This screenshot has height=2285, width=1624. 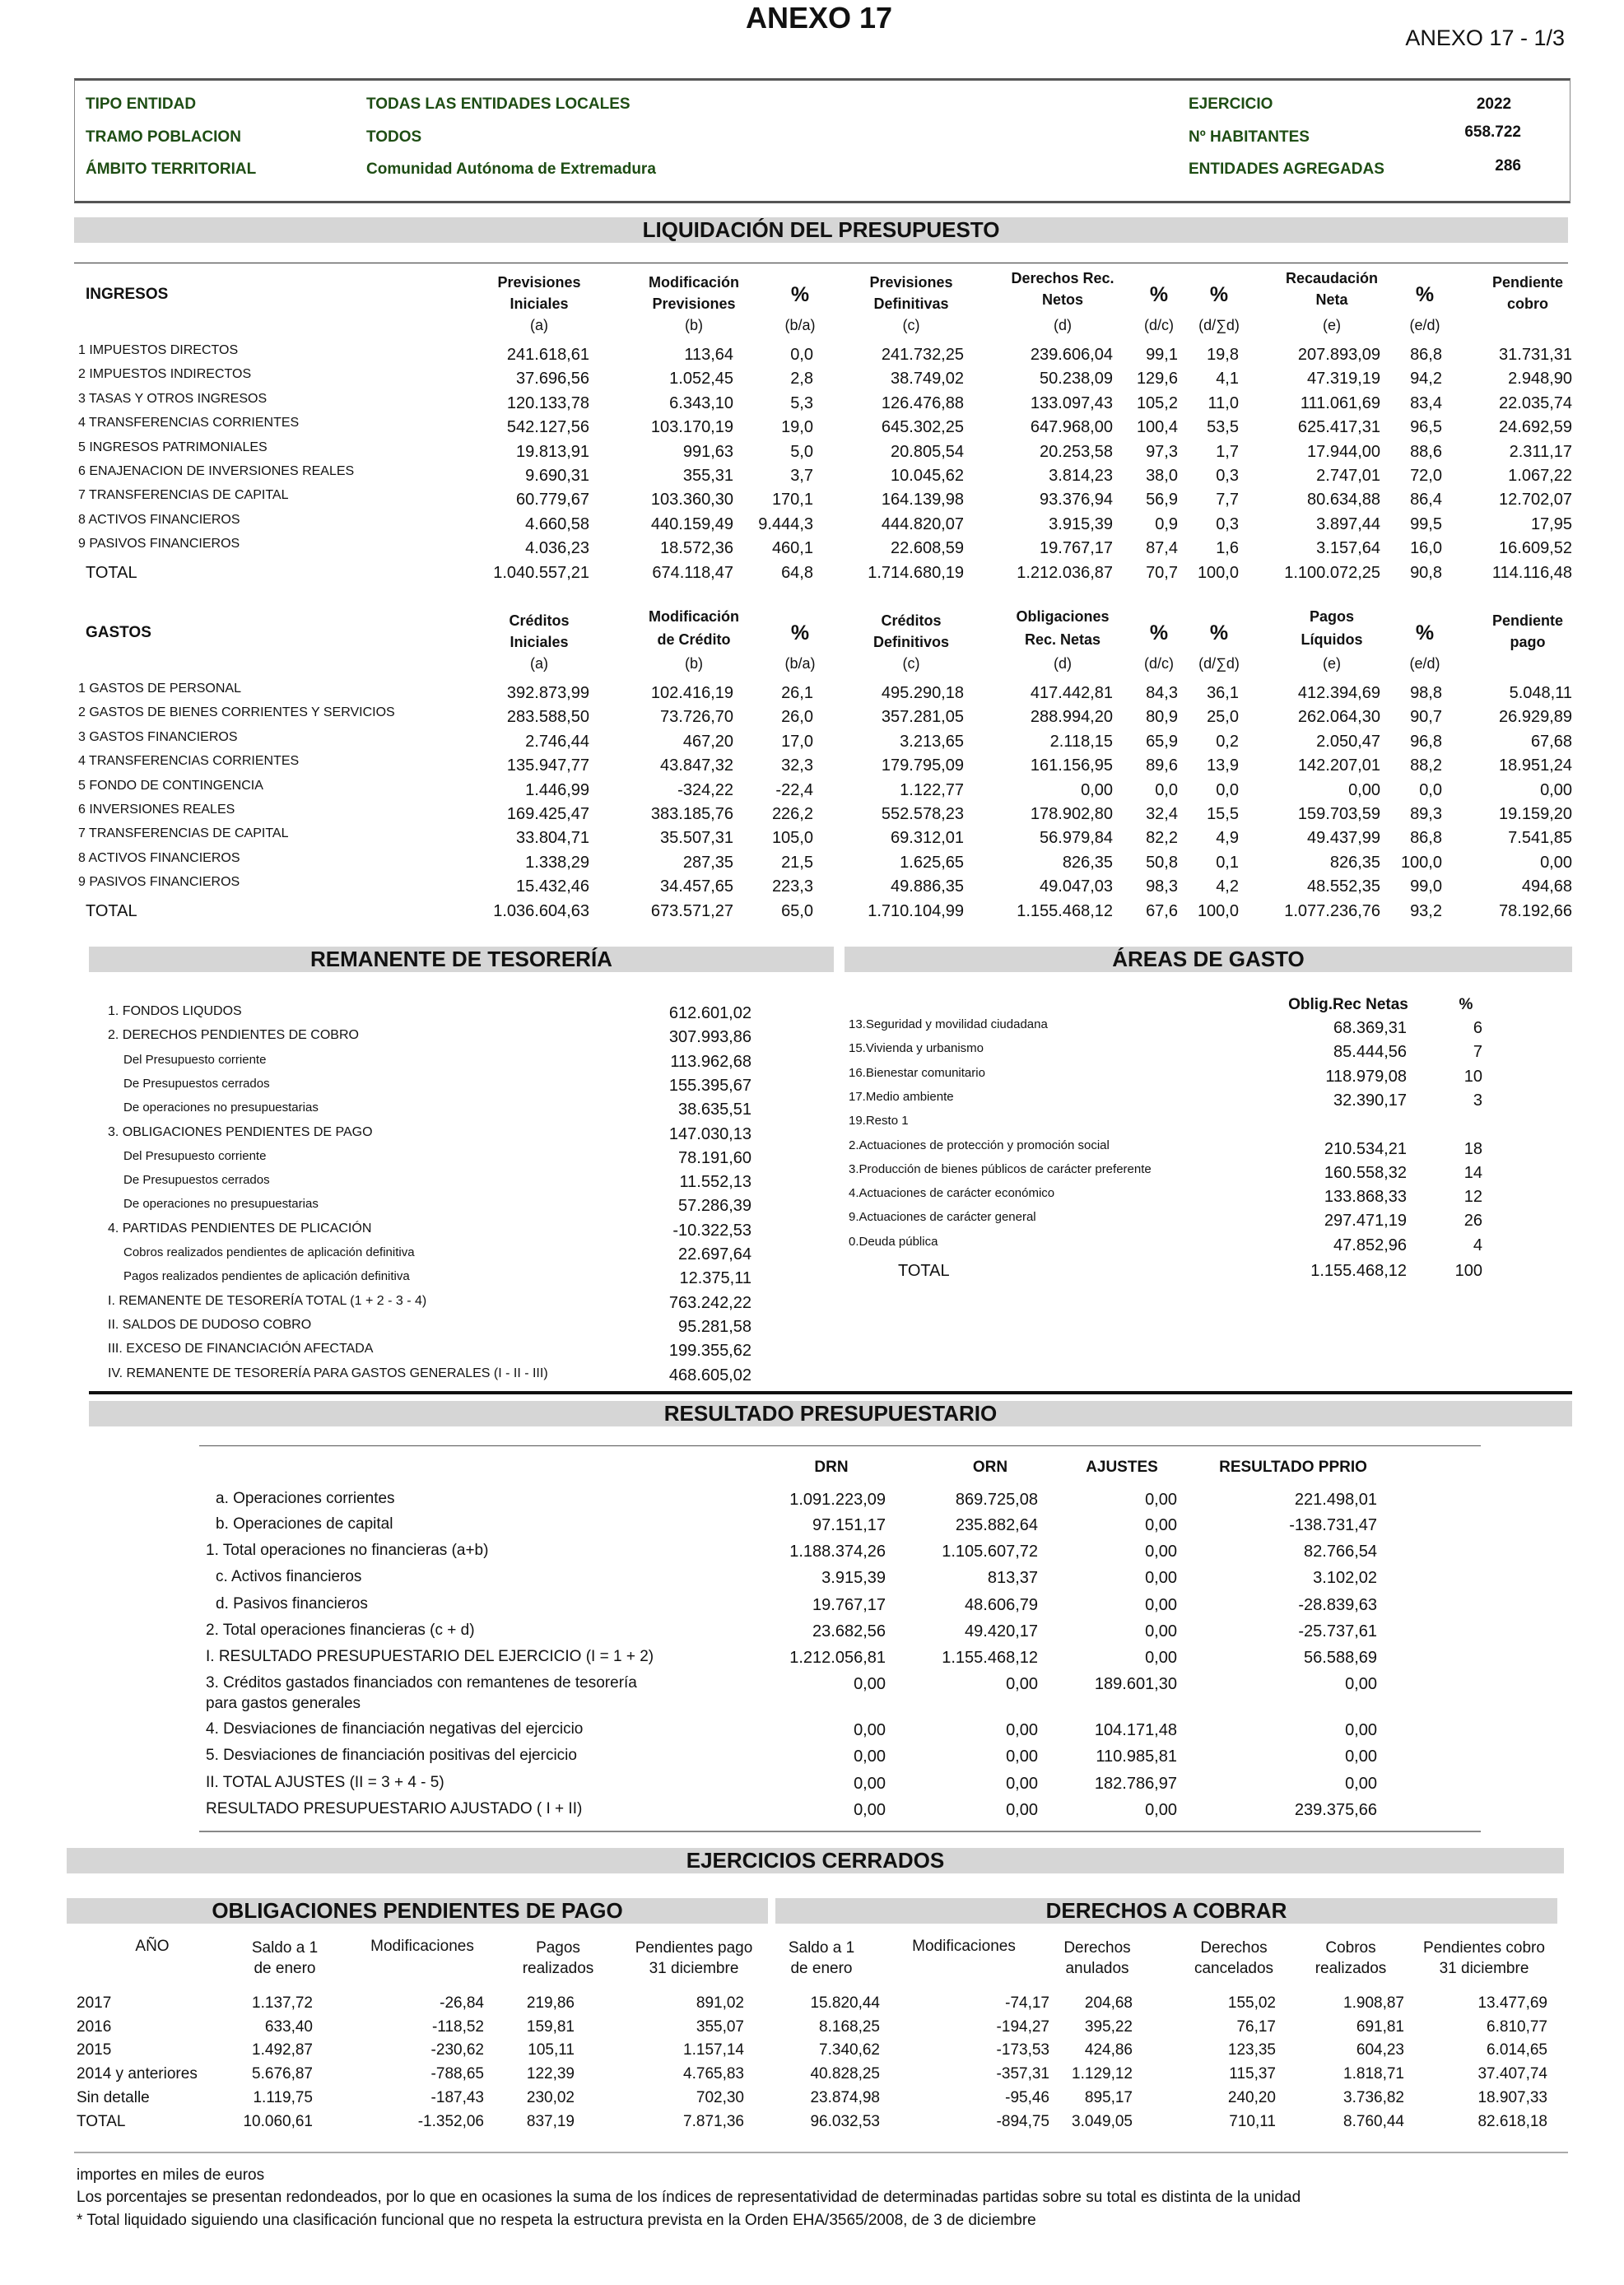 I want to click on footnote-units: importes en miles de euros, so click(x=171, y=2175).